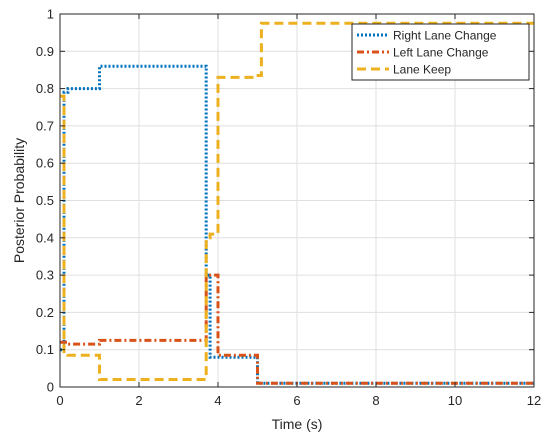 The height and width of the screenshot is (437, 550). What do you see at coordinates (59, 400) in the screenshot?
I see `x-tick-label: 0` at bounding box center [59, 400].